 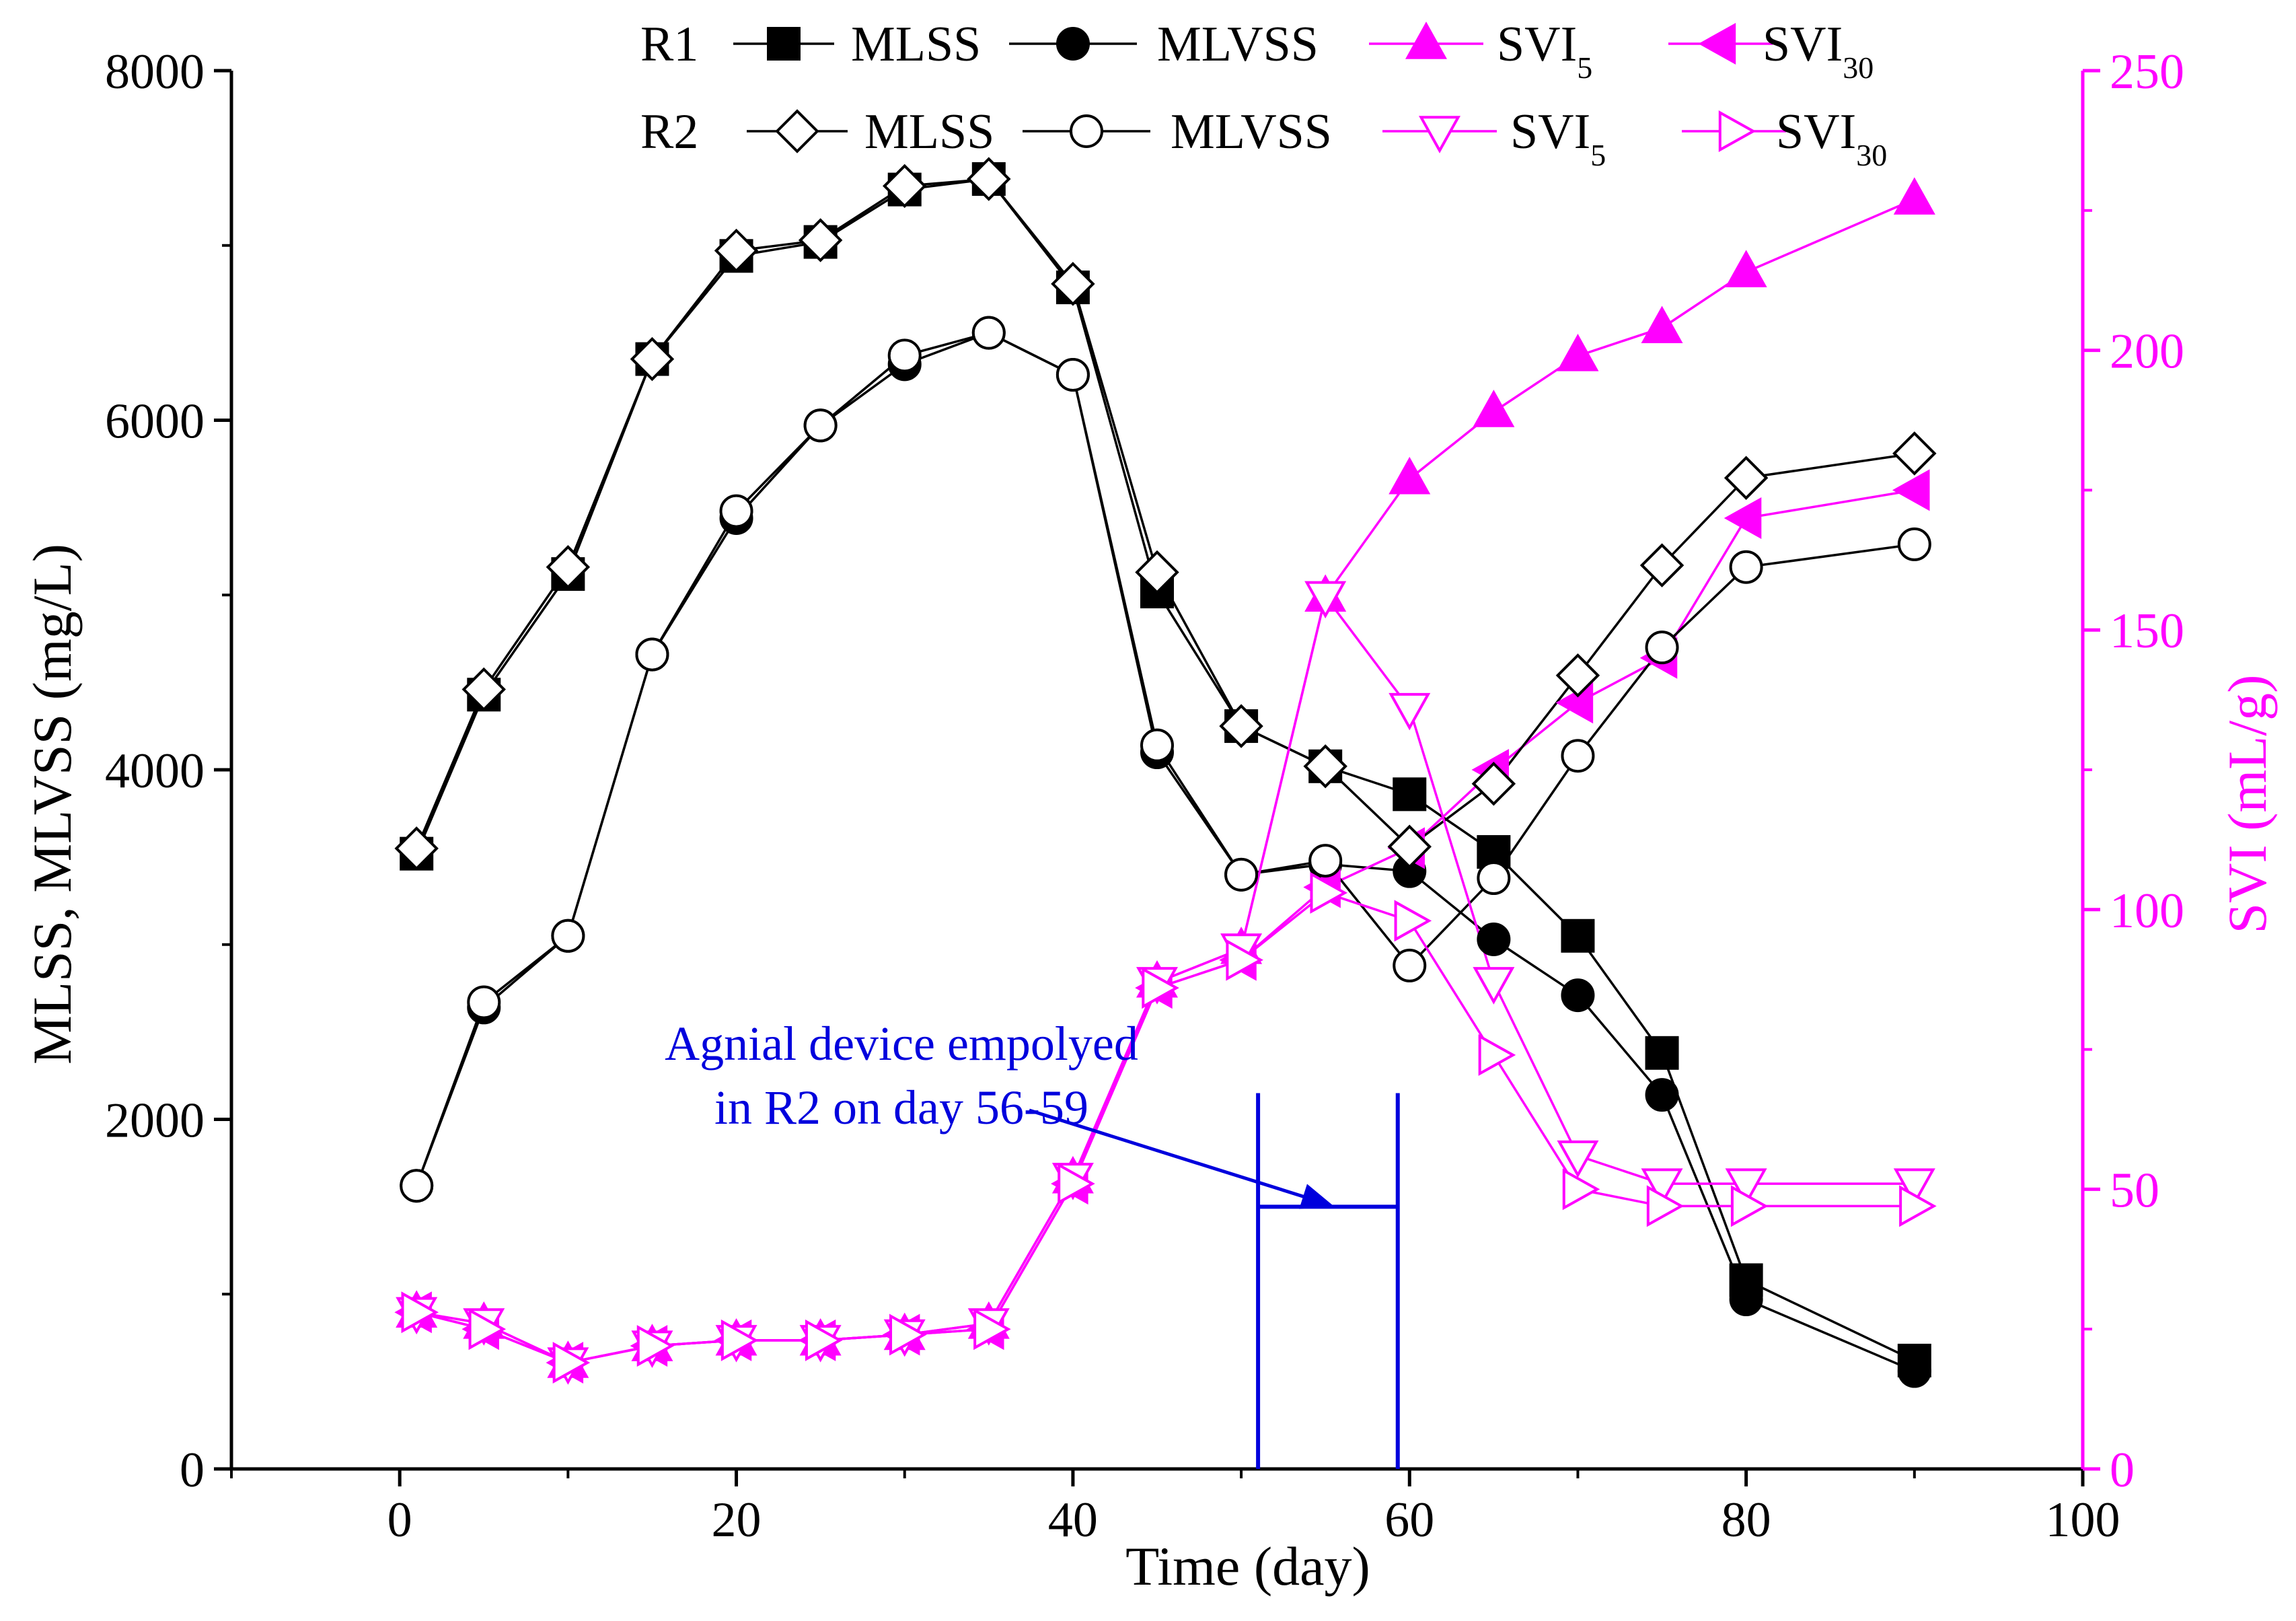 I want to click on legend-entry-label: MLVSS, so click(x=1238, y=44).